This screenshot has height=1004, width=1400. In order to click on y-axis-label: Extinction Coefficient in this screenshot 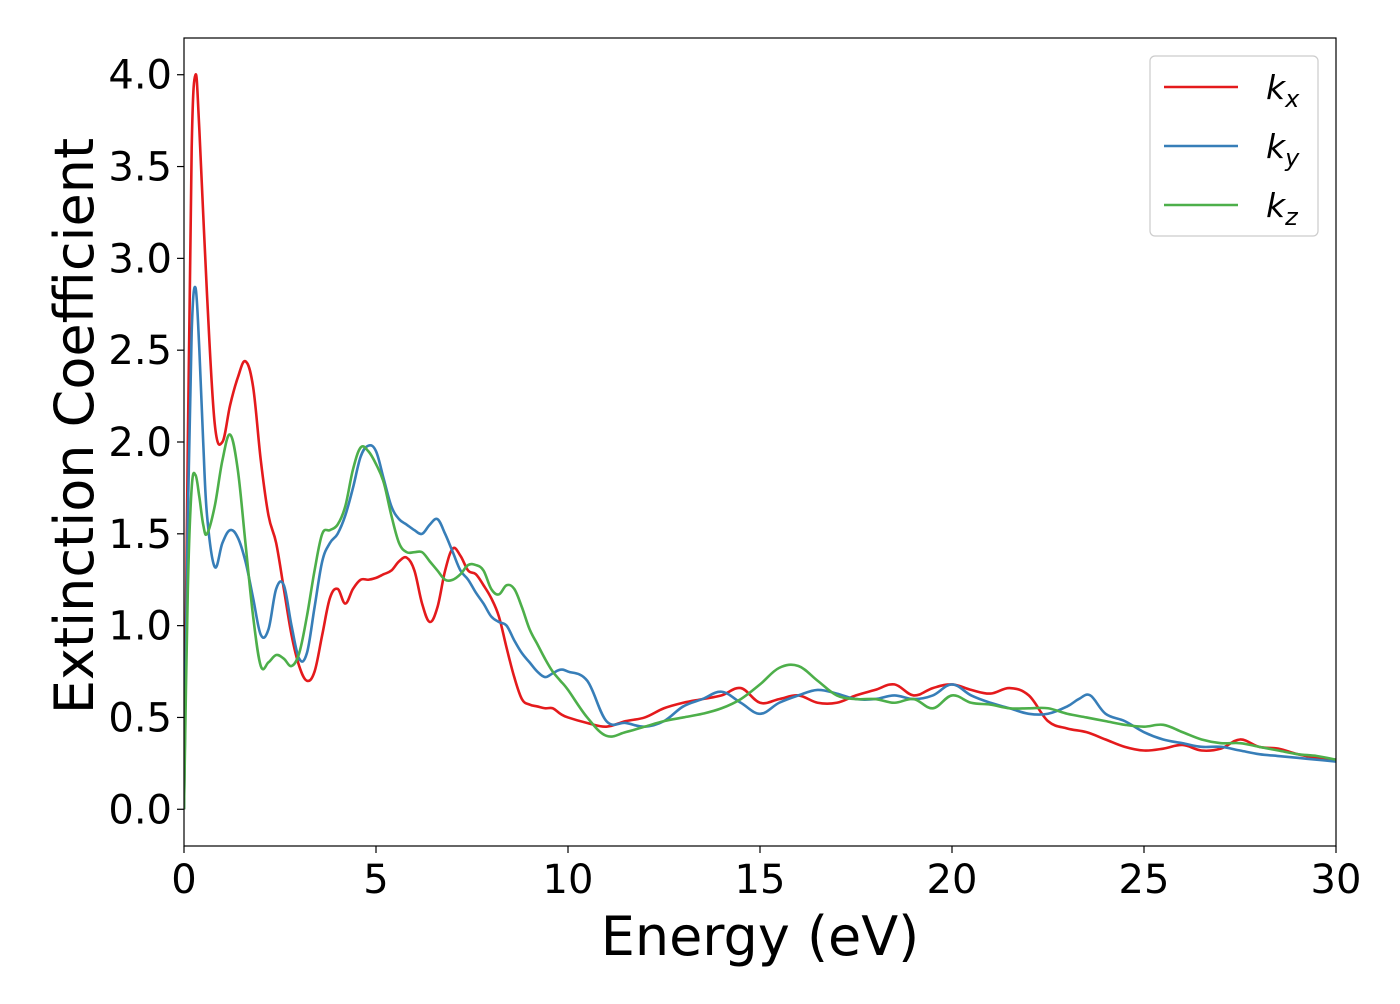, I will do `click(74, 426)`.